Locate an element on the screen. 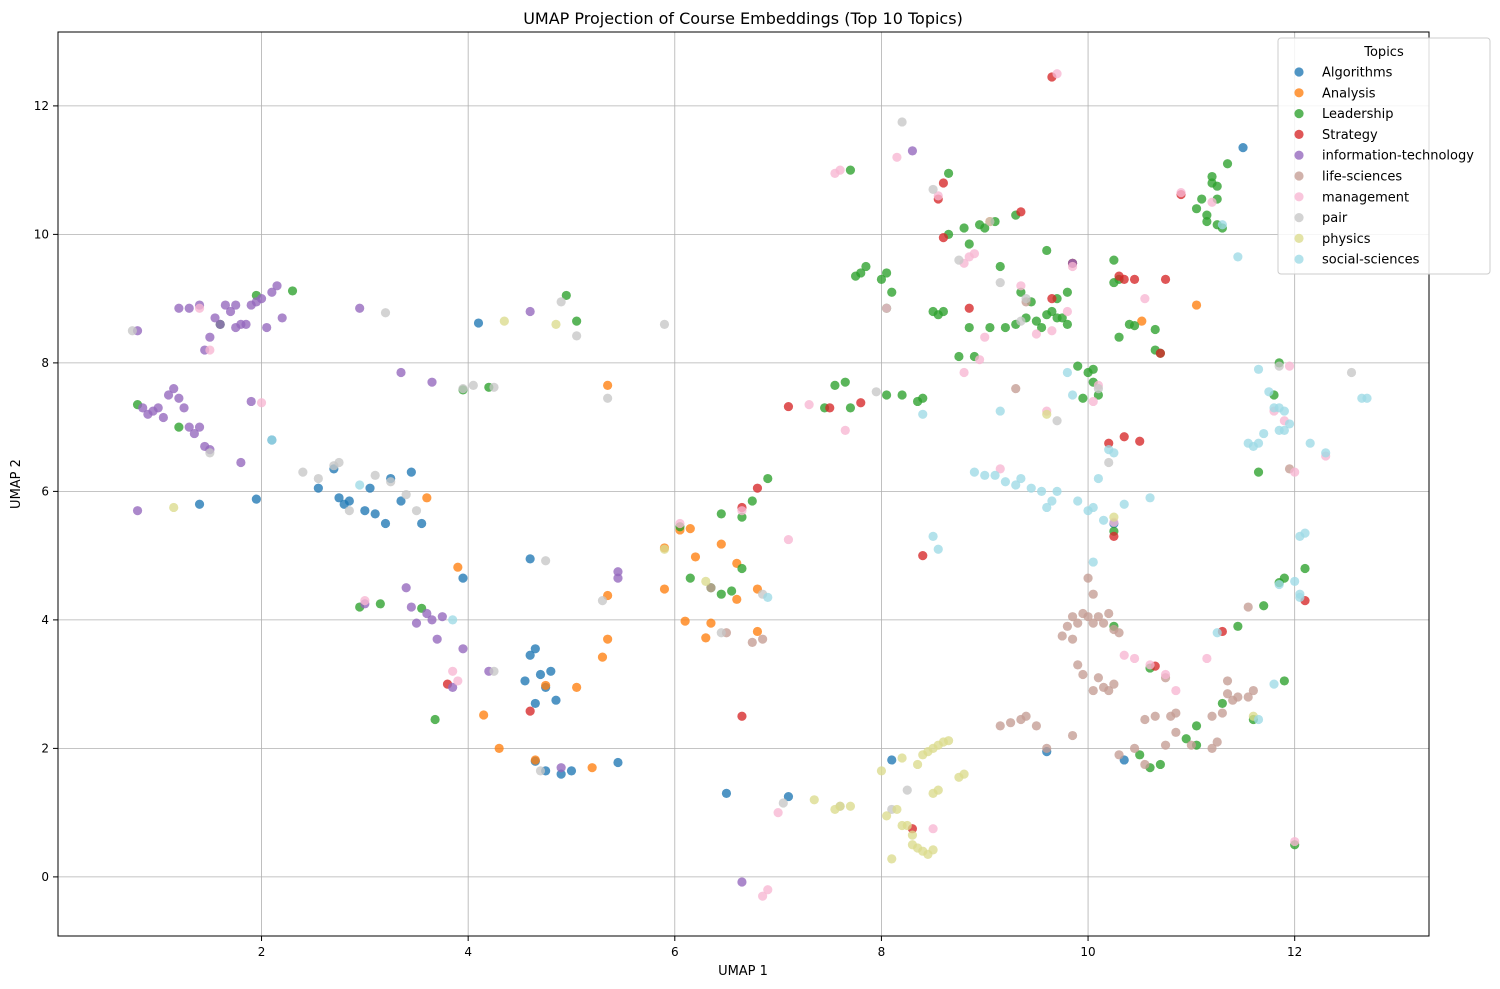 Image resolution: width=1500 pixels, height=989 pixels. y-tick-label: 6 is located at coordinates (45, 491).